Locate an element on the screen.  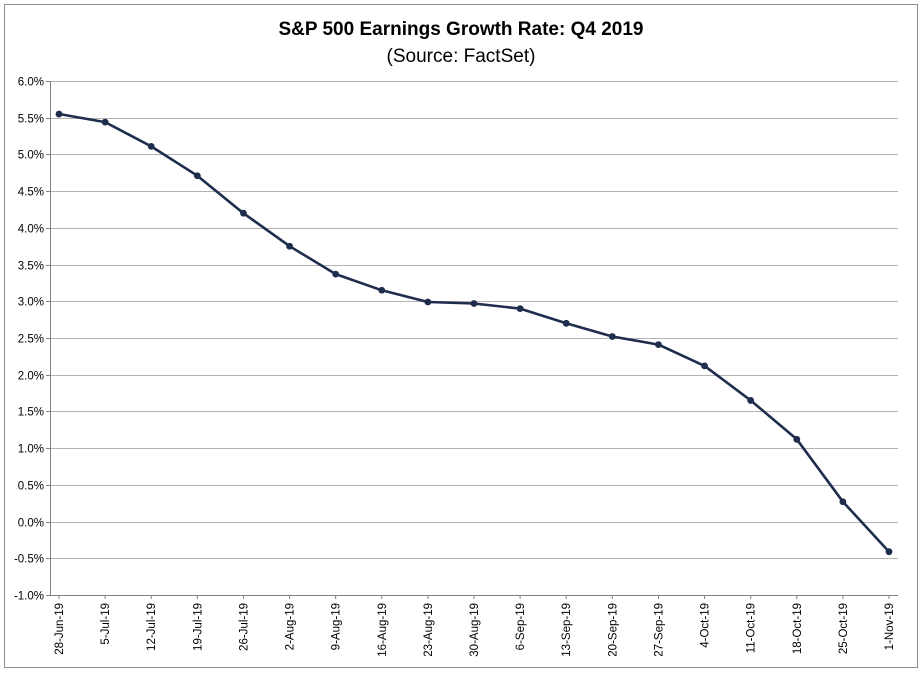
x-tick-label: 26-Jul-19 is located at coordinates (244, 627).